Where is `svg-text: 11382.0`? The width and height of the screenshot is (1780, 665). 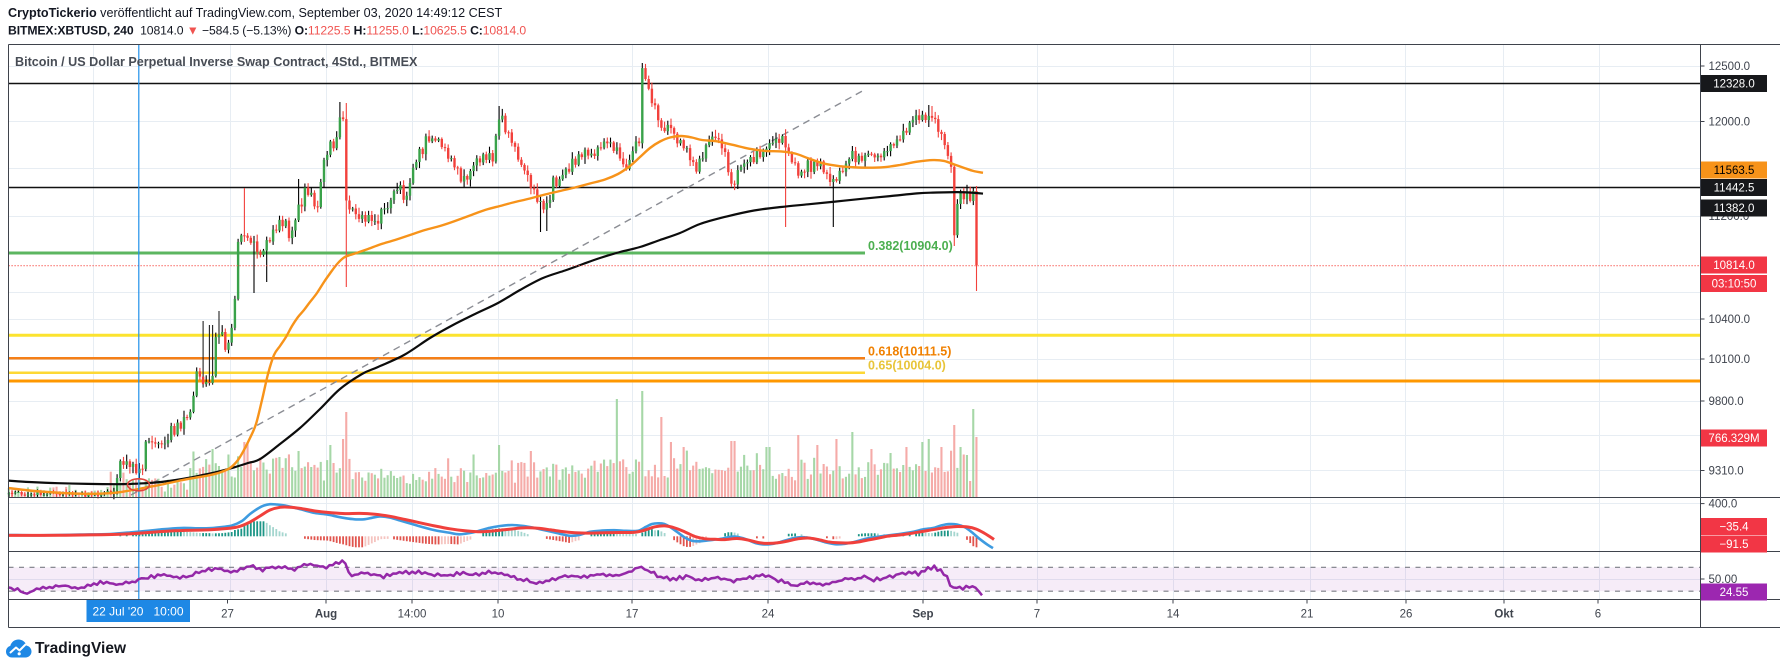
svg-text: 11382.0 is located at coordinates (1734, 209).